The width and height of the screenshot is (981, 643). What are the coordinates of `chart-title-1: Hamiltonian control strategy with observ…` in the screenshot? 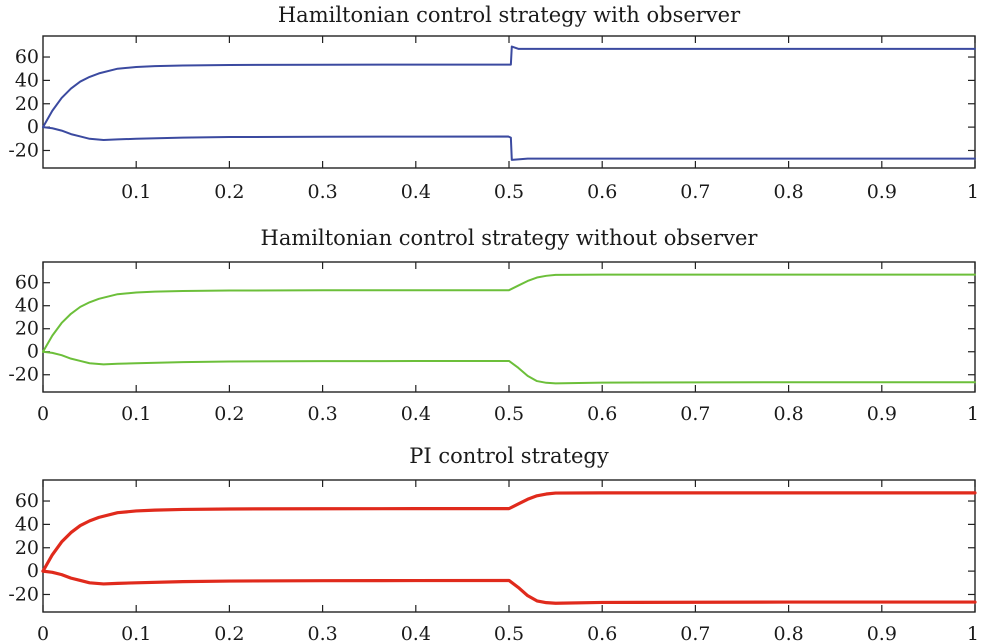 It's located at (509, 15).